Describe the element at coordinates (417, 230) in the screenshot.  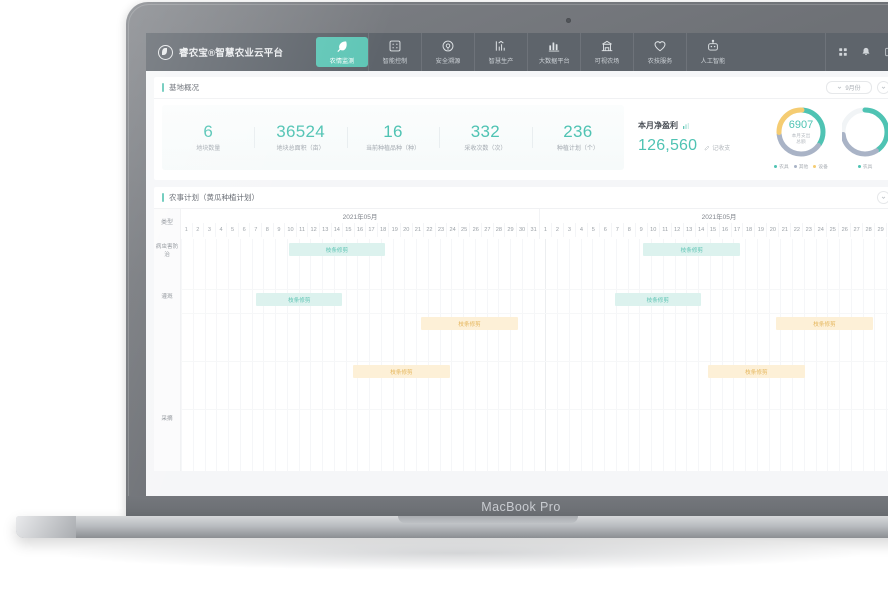
I see `gantt-day-cell: 21` at that location.